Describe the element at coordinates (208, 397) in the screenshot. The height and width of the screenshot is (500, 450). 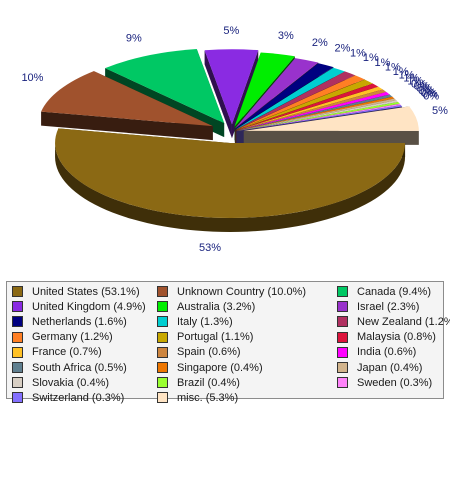
I see `legend-label: misc. (5.3%)` at that location.